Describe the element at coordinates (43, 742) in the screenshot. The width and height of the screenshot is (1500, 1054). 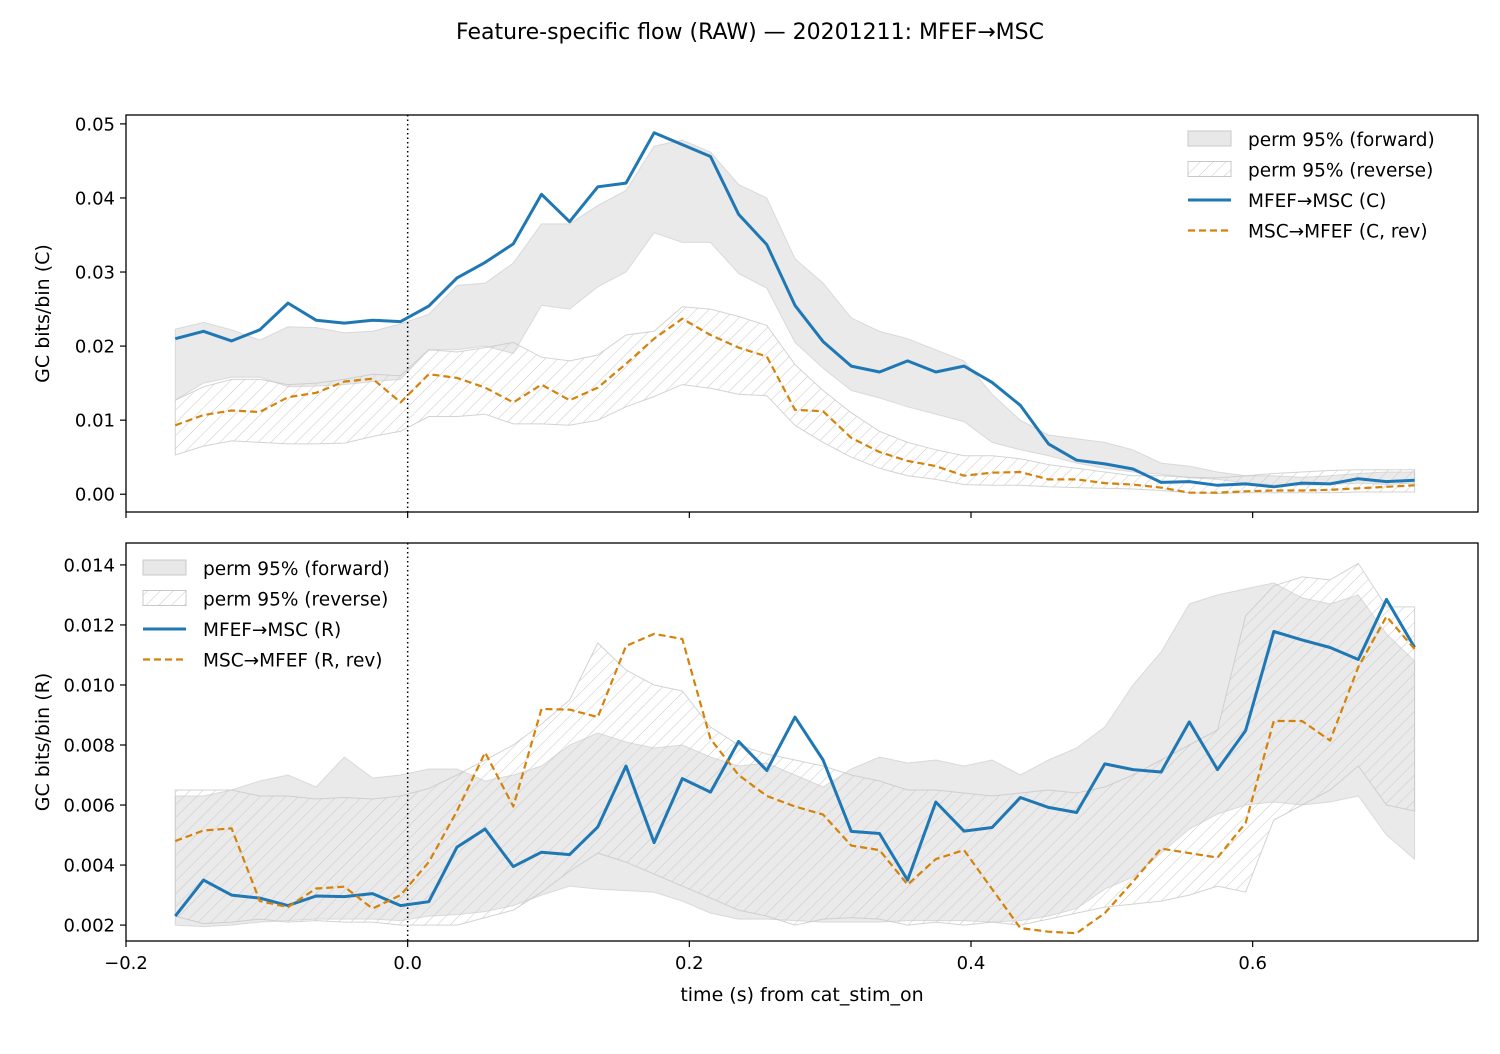
I see `y-axis-label: GC bits/bin (R)` at that location.